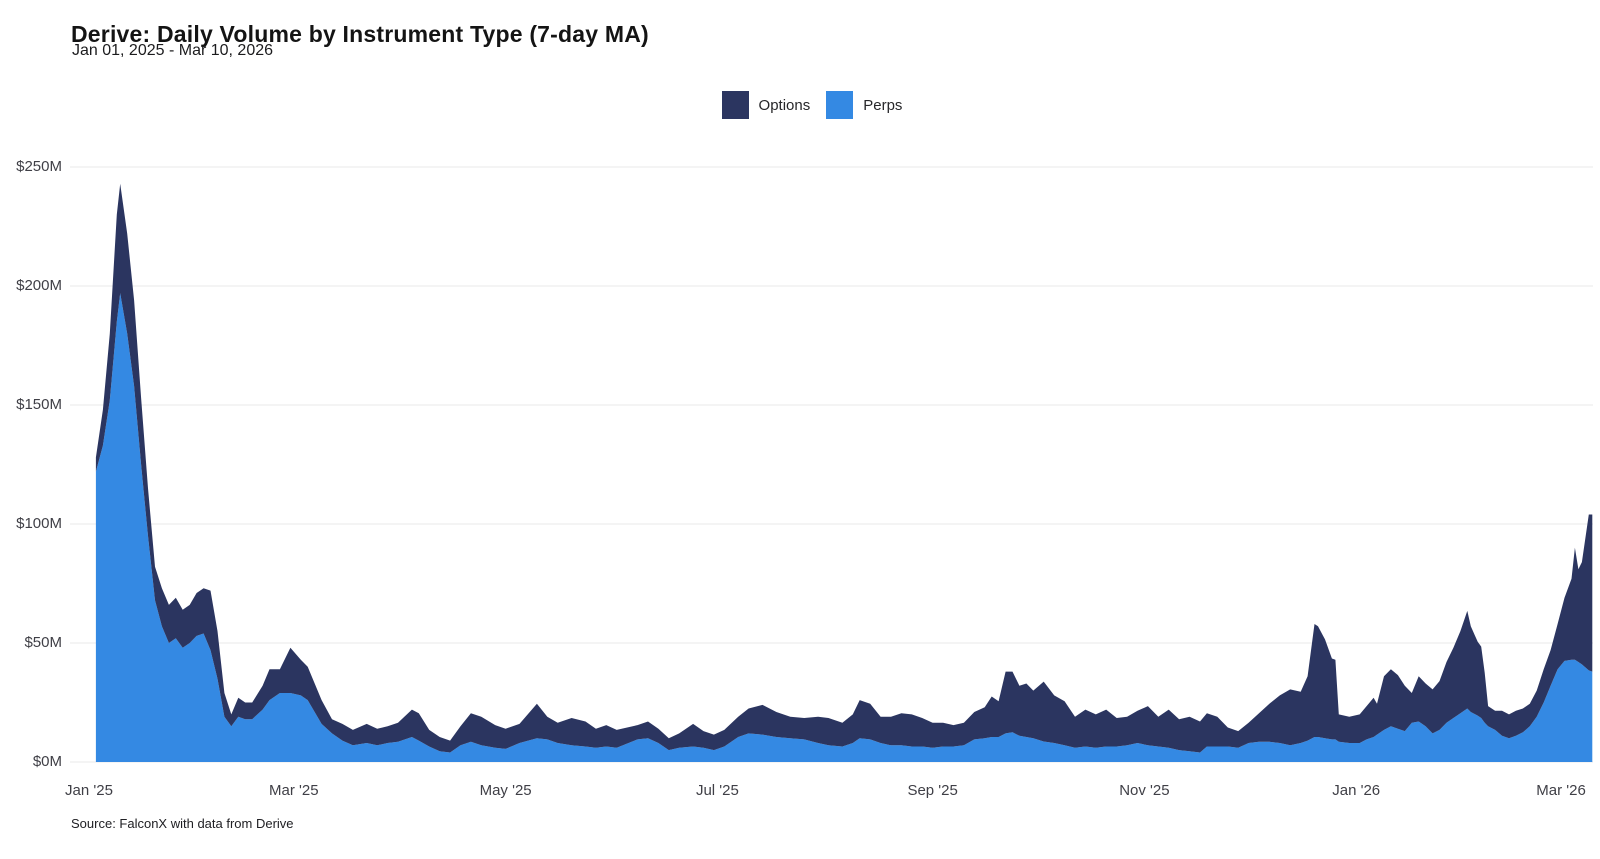 Image resolution: width=1600 pixels, height=859 pixels. What do you see at coordinates (1561, 790) in the screenshot?
I see `x-axis-label: Mar '26` at bounding box center [1561, 790].